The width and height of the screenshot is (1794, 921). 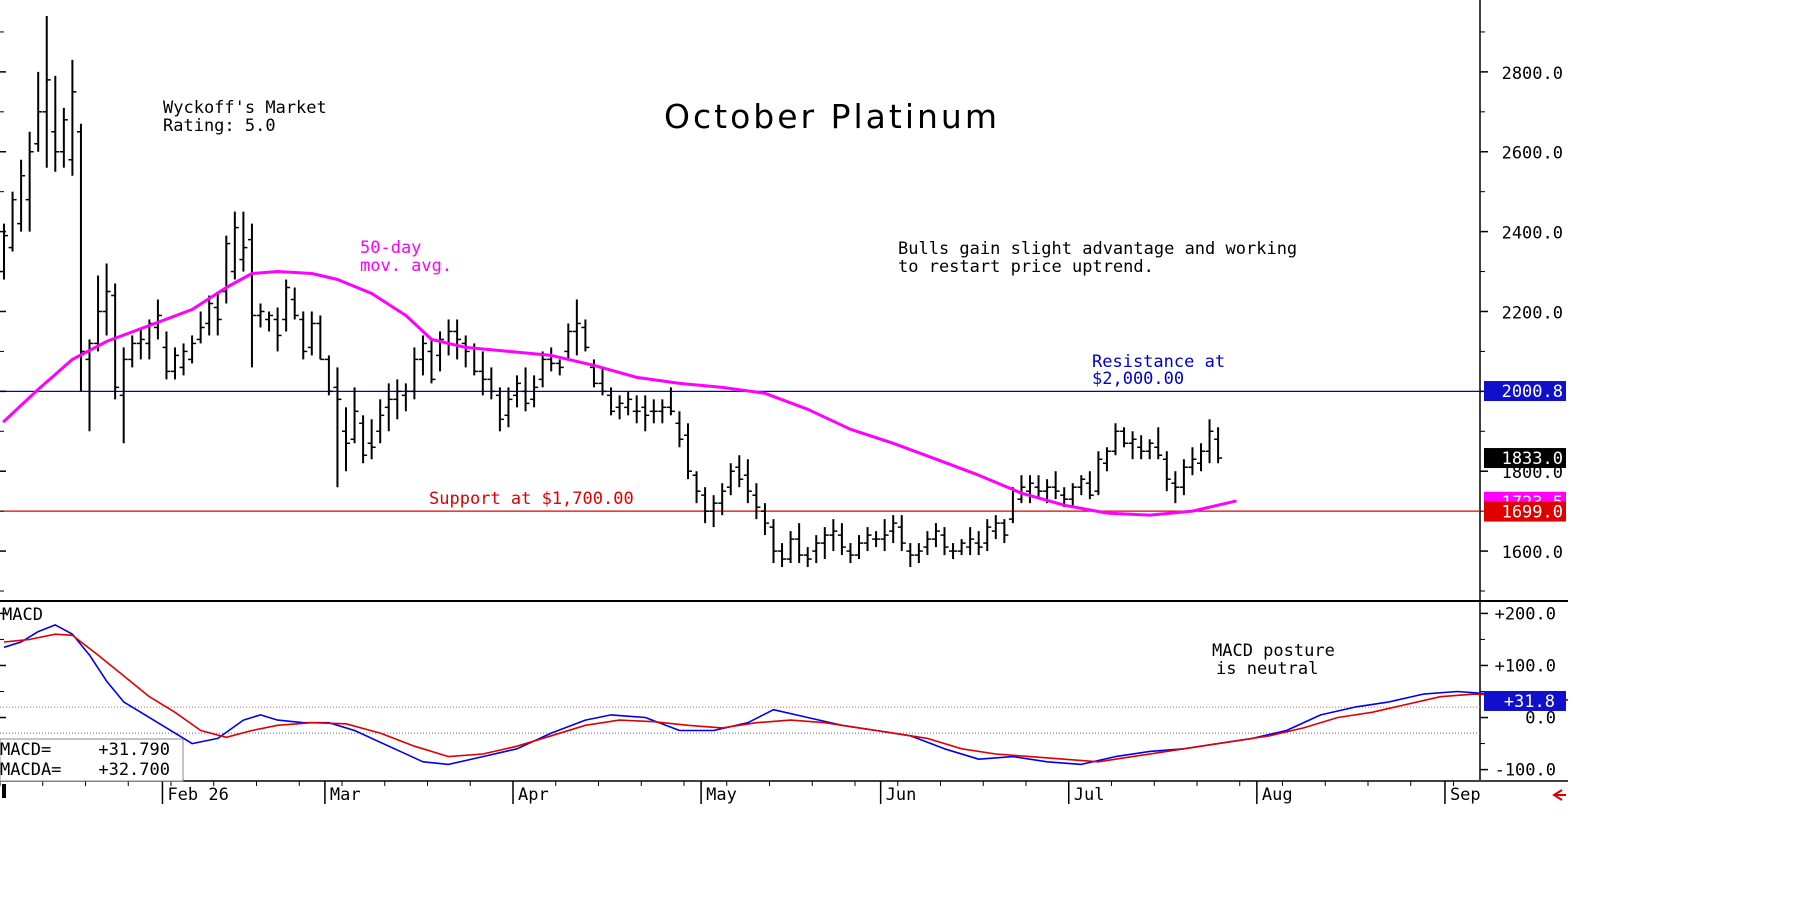 I want to click on macd-values-box, so click(x=92, y=760).